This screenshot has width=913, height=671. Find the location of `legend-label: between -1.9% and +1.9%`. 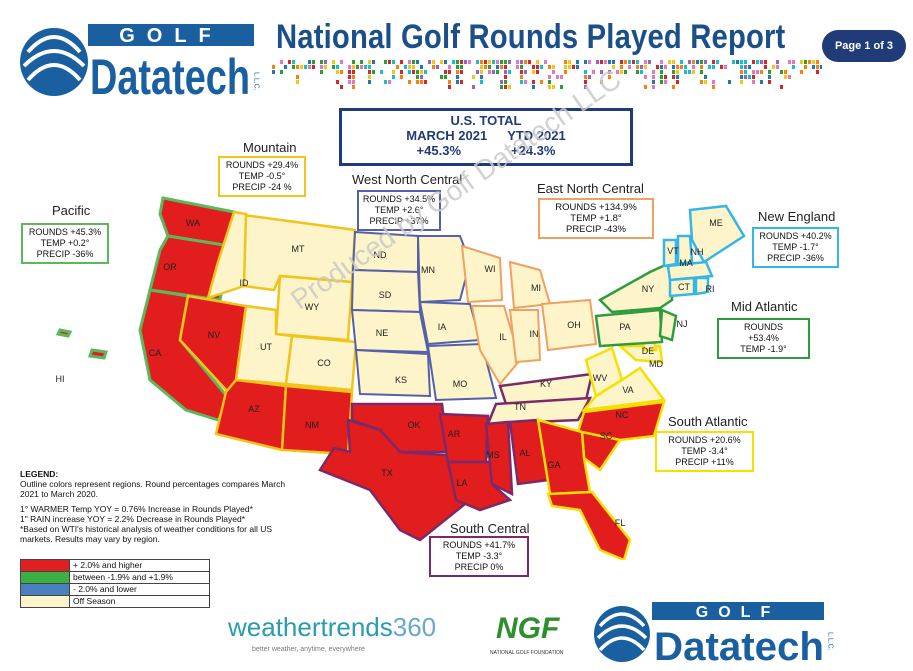

legend-label: between -1.9% and +1.9% is located at coordinates (123, 577).